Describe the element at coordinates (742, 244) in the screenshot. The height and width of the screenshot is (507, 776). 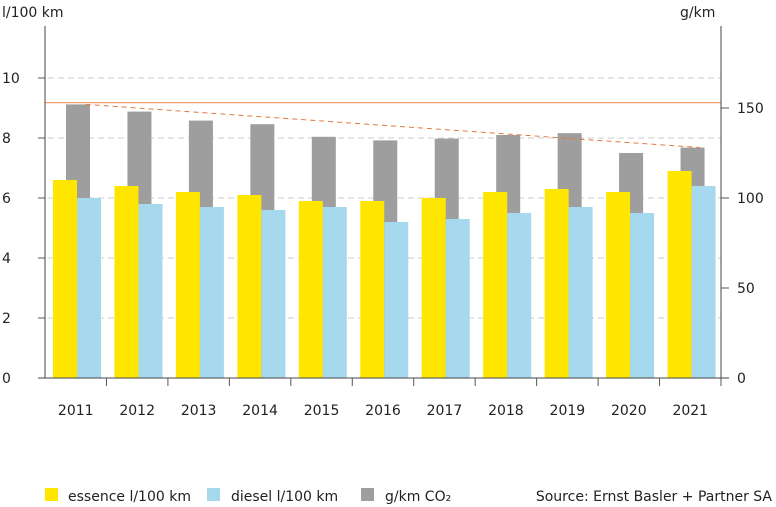
I see `y-axis-right-ticks: 0 50 100 150` at that location.